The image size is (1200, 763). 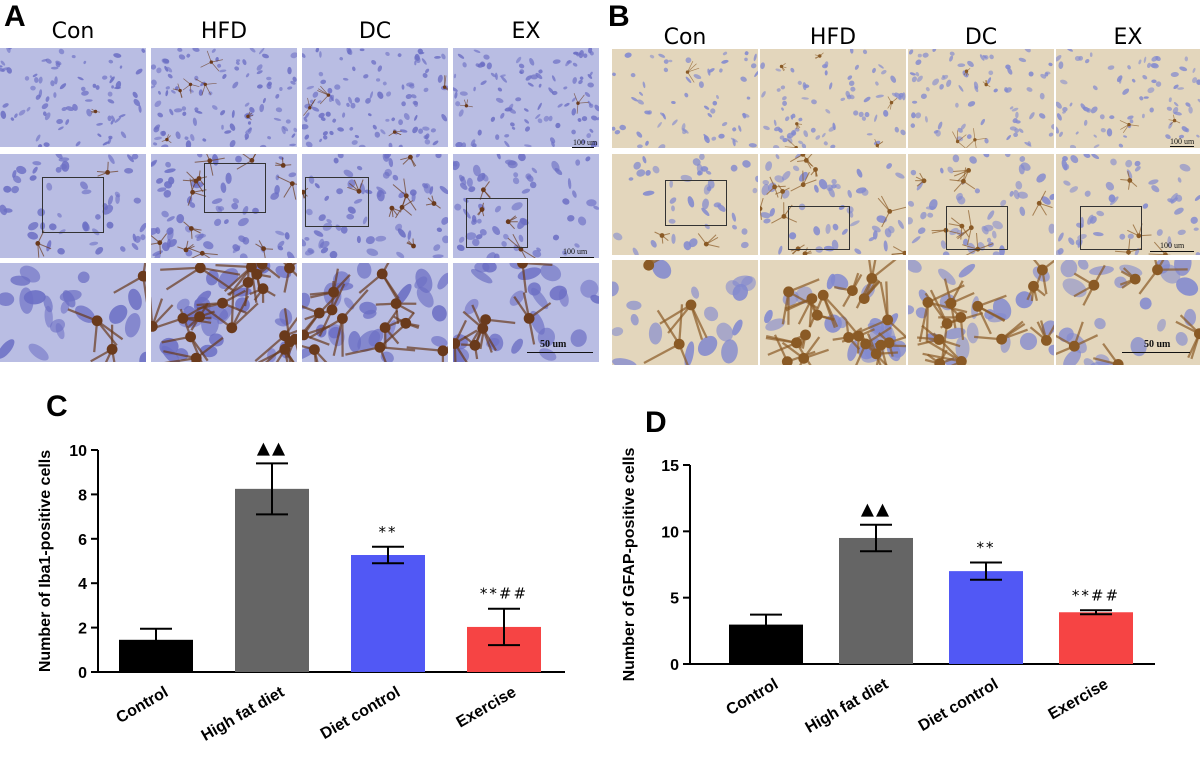 I want to click on y-tick-label: 8, so click(x=82, y=495).